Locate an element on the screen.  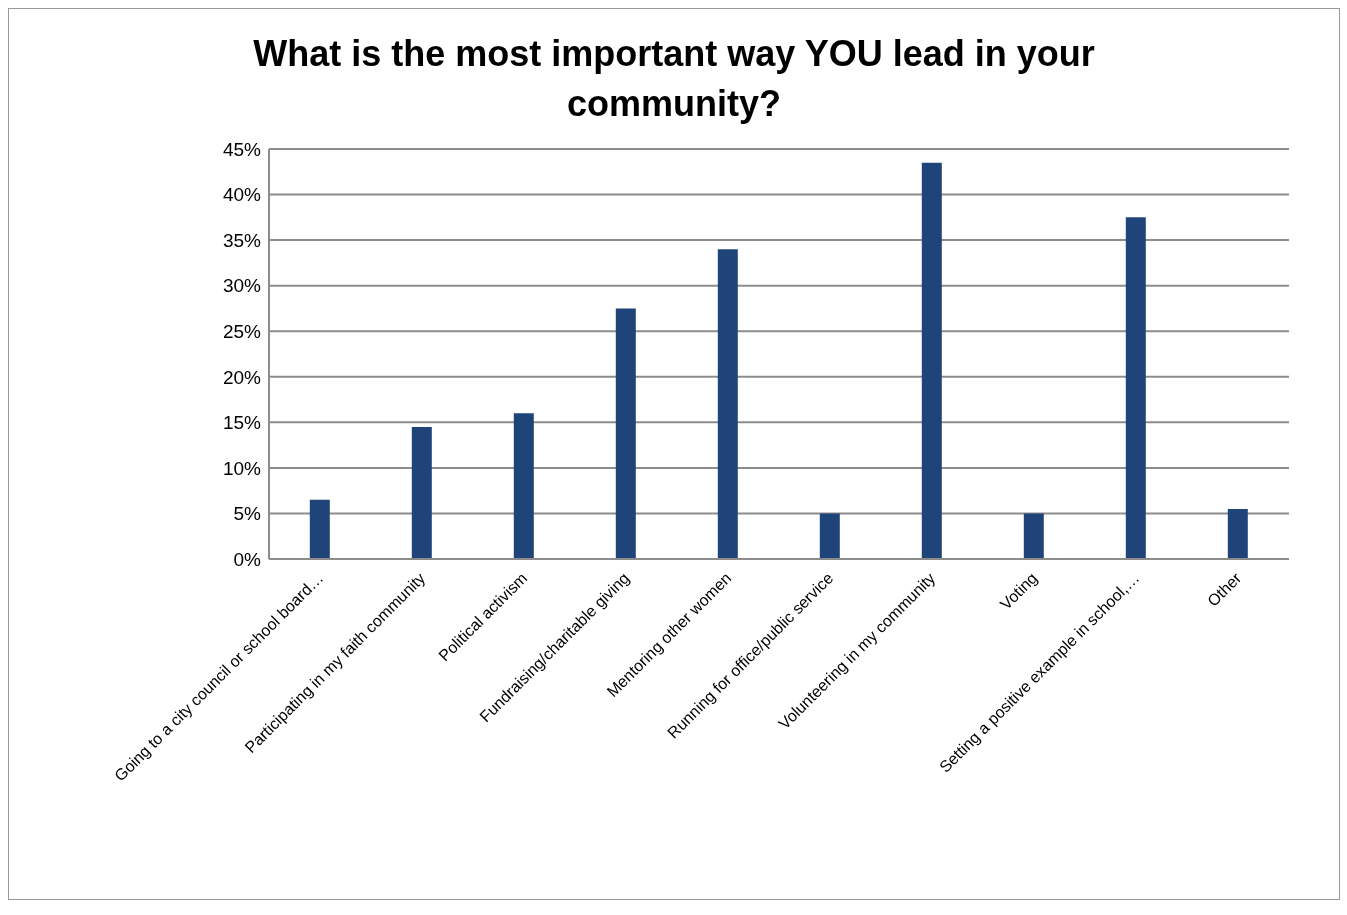
chart-title: What is the most important way YOU lead in your community? is located at coordinates (674, 79).